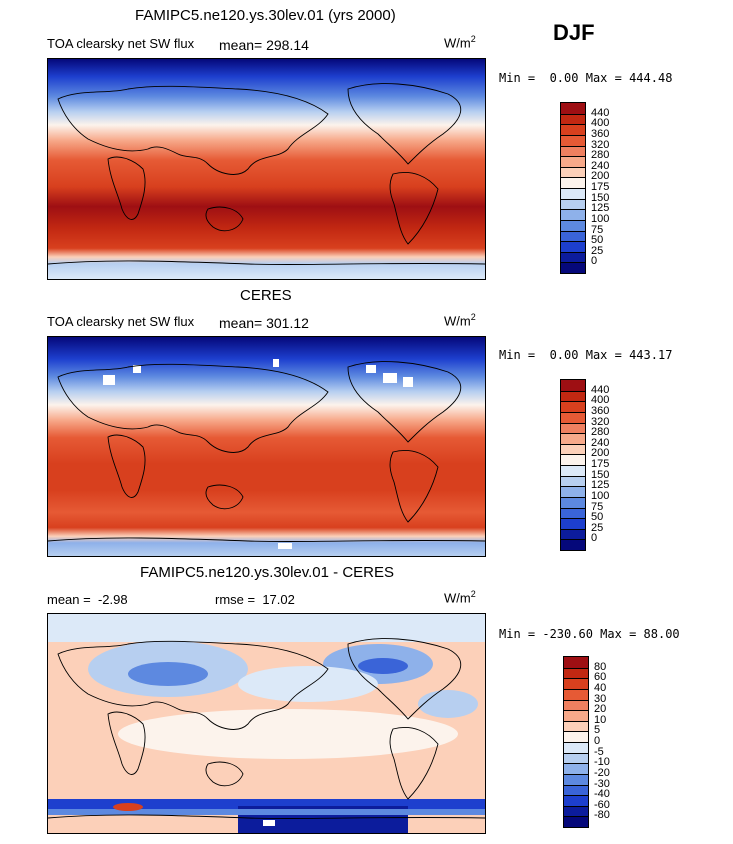 This screenshot has width=733, height=844. I want to click on colorbar-tick-label: 20, so click(600, 709).